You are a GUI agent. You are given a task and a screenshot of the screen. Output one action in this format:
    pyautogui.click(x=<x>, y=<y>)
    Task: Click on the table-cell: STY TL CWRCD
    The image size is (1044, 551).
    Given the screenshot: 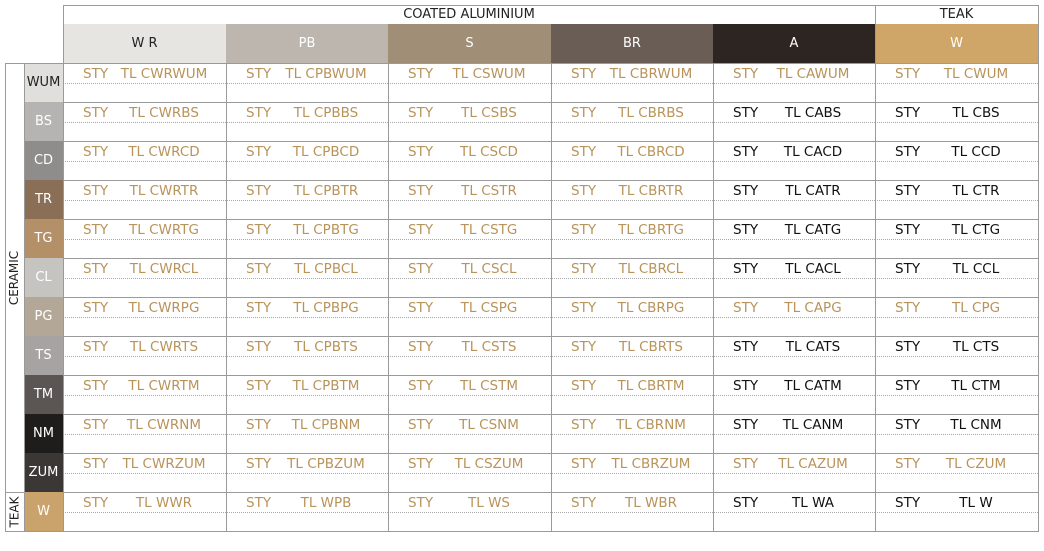 What is the action you would take?
    pyautogui.click(x=144, y=160)
    